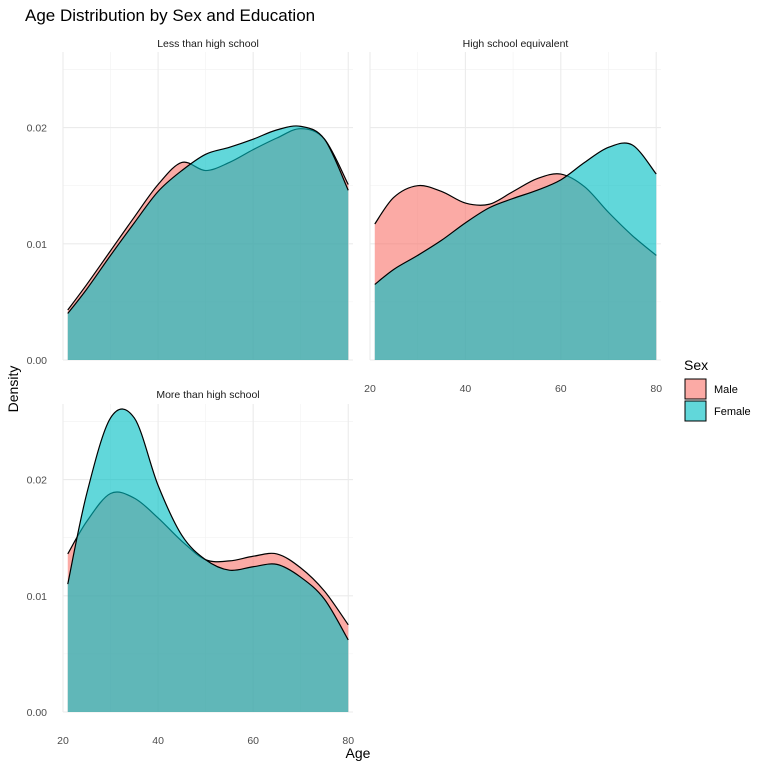 The width and height of the screenshot is (768, 773). Describe the element at coordinates (207, 395) in the screenshot. I see `facet-strip-label: More than high school` at that location.